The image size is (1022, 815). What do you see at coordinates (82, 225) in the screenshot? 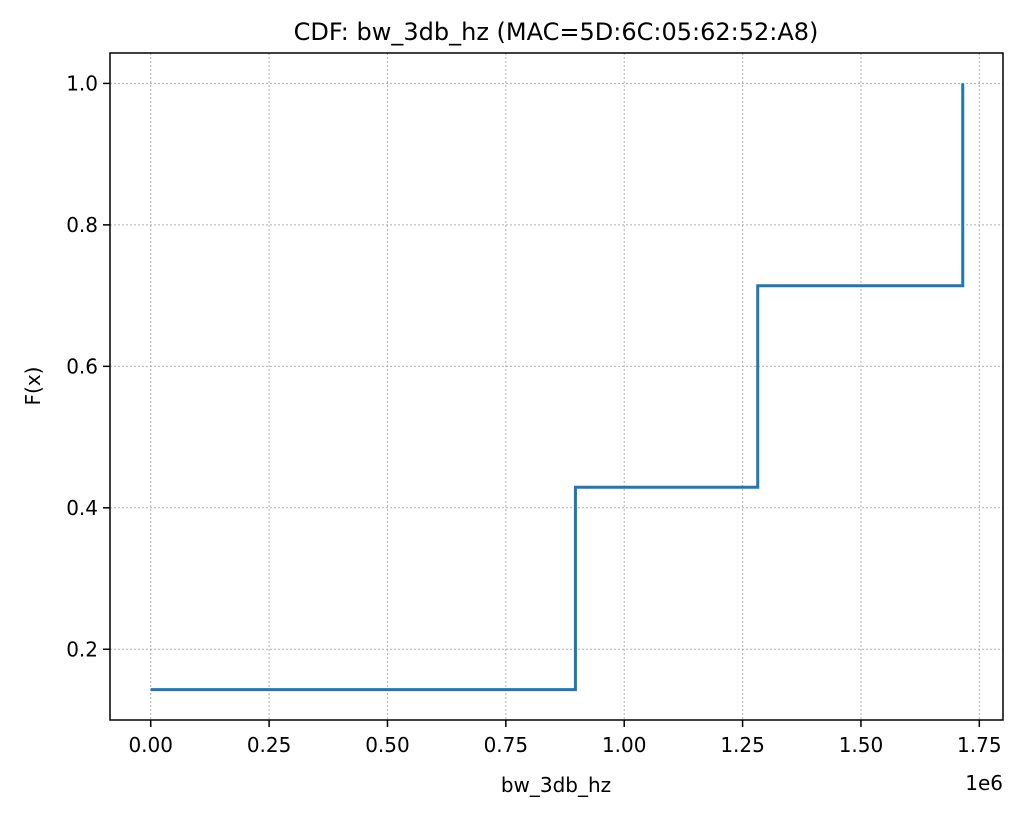
I see `y-tick-label: 0.8` at bounding box center [82, 225].